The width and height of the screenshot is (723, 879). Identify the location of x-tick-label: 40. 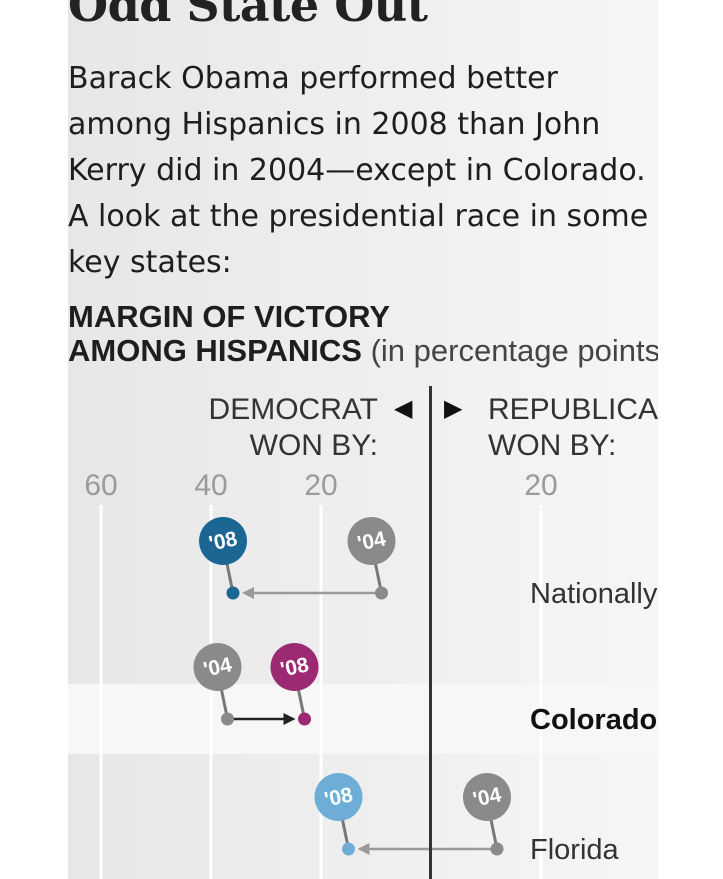
(210, 485).